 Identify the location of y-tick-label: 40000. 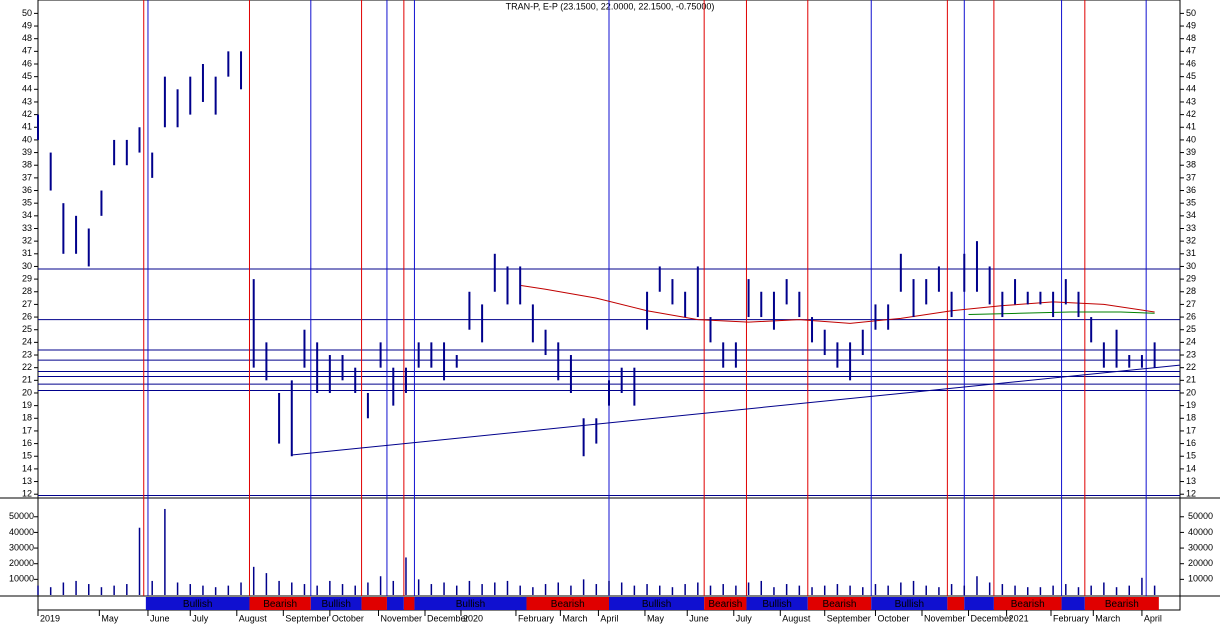
(21, 532).